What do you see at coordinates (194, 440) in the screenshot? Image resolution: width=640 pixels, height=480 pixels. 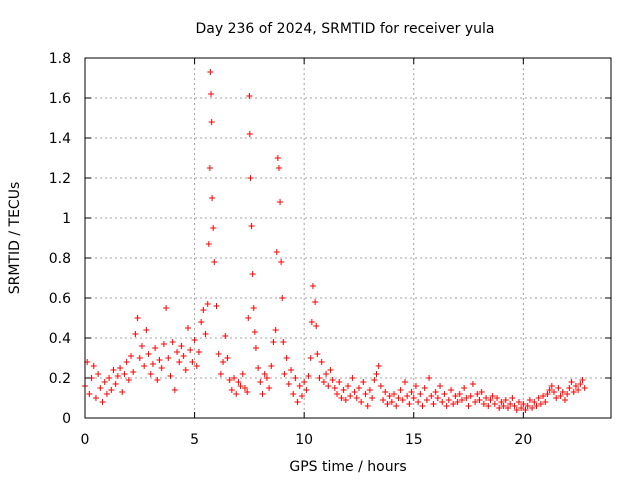 I see `x-tick-label: 5` at bounding box center [194, 440].